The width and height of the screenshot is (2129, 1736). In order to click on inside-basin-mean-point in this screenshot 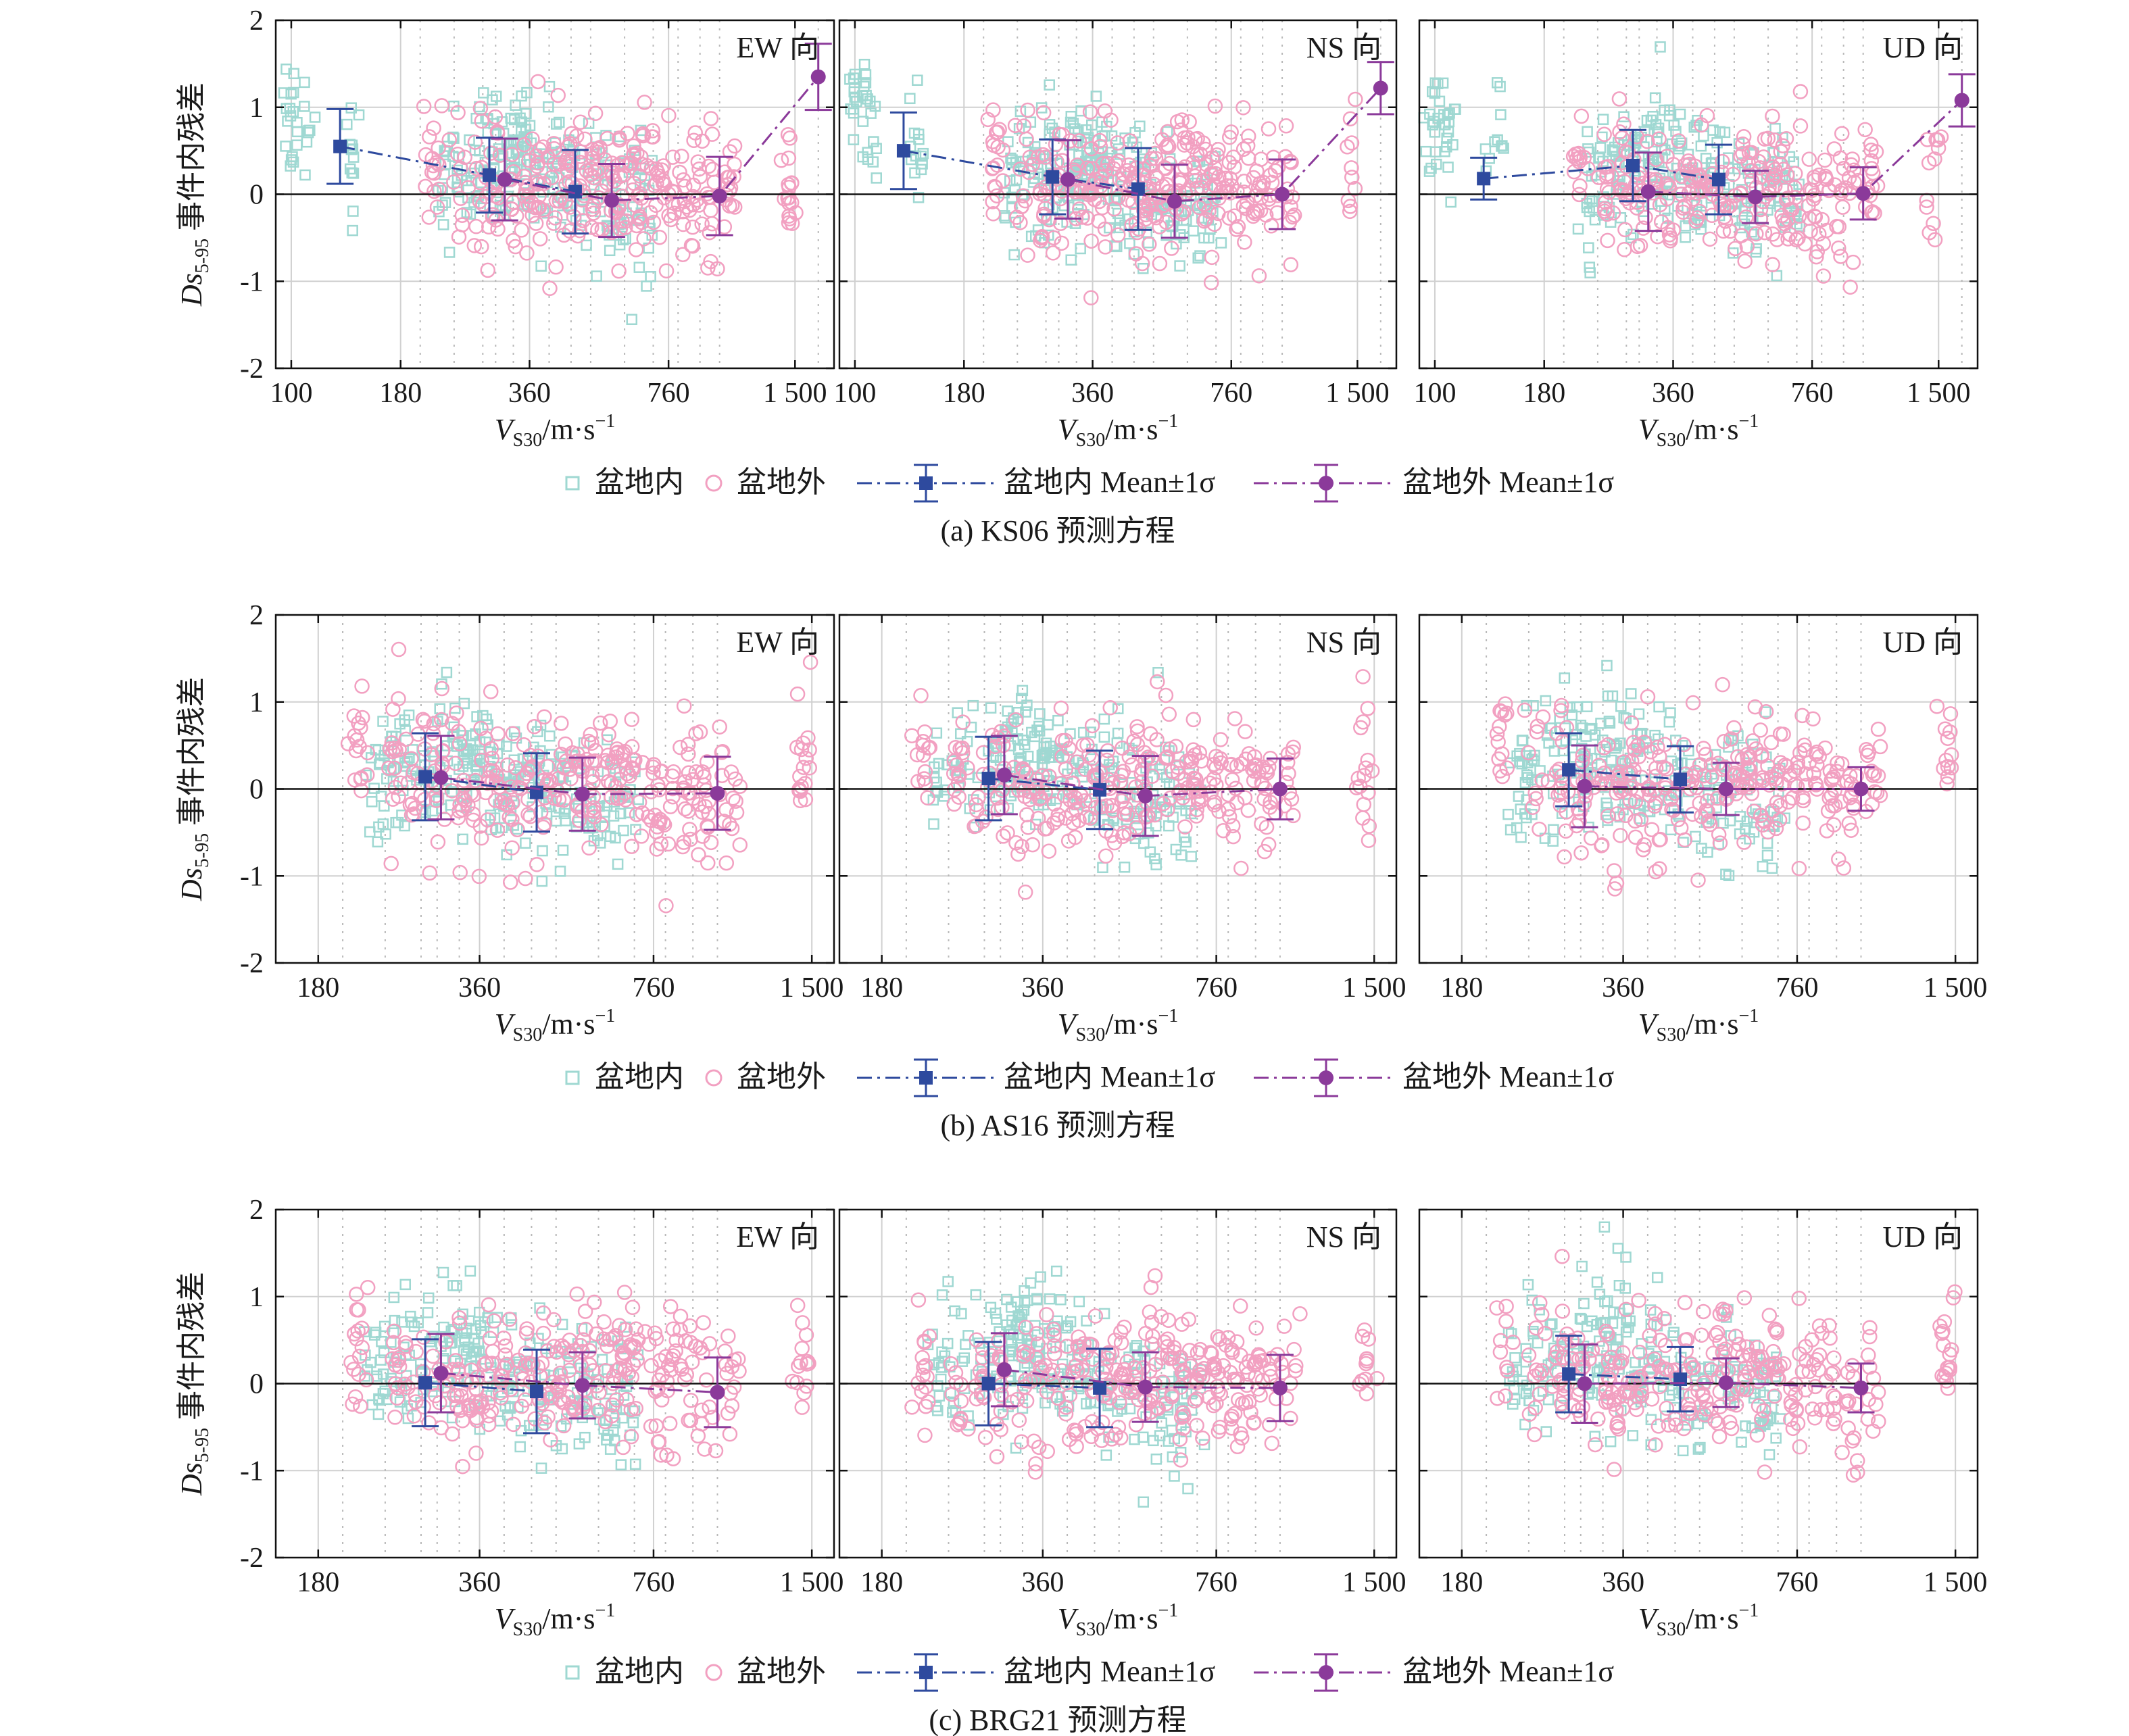, I will do `click(903, 151)`.